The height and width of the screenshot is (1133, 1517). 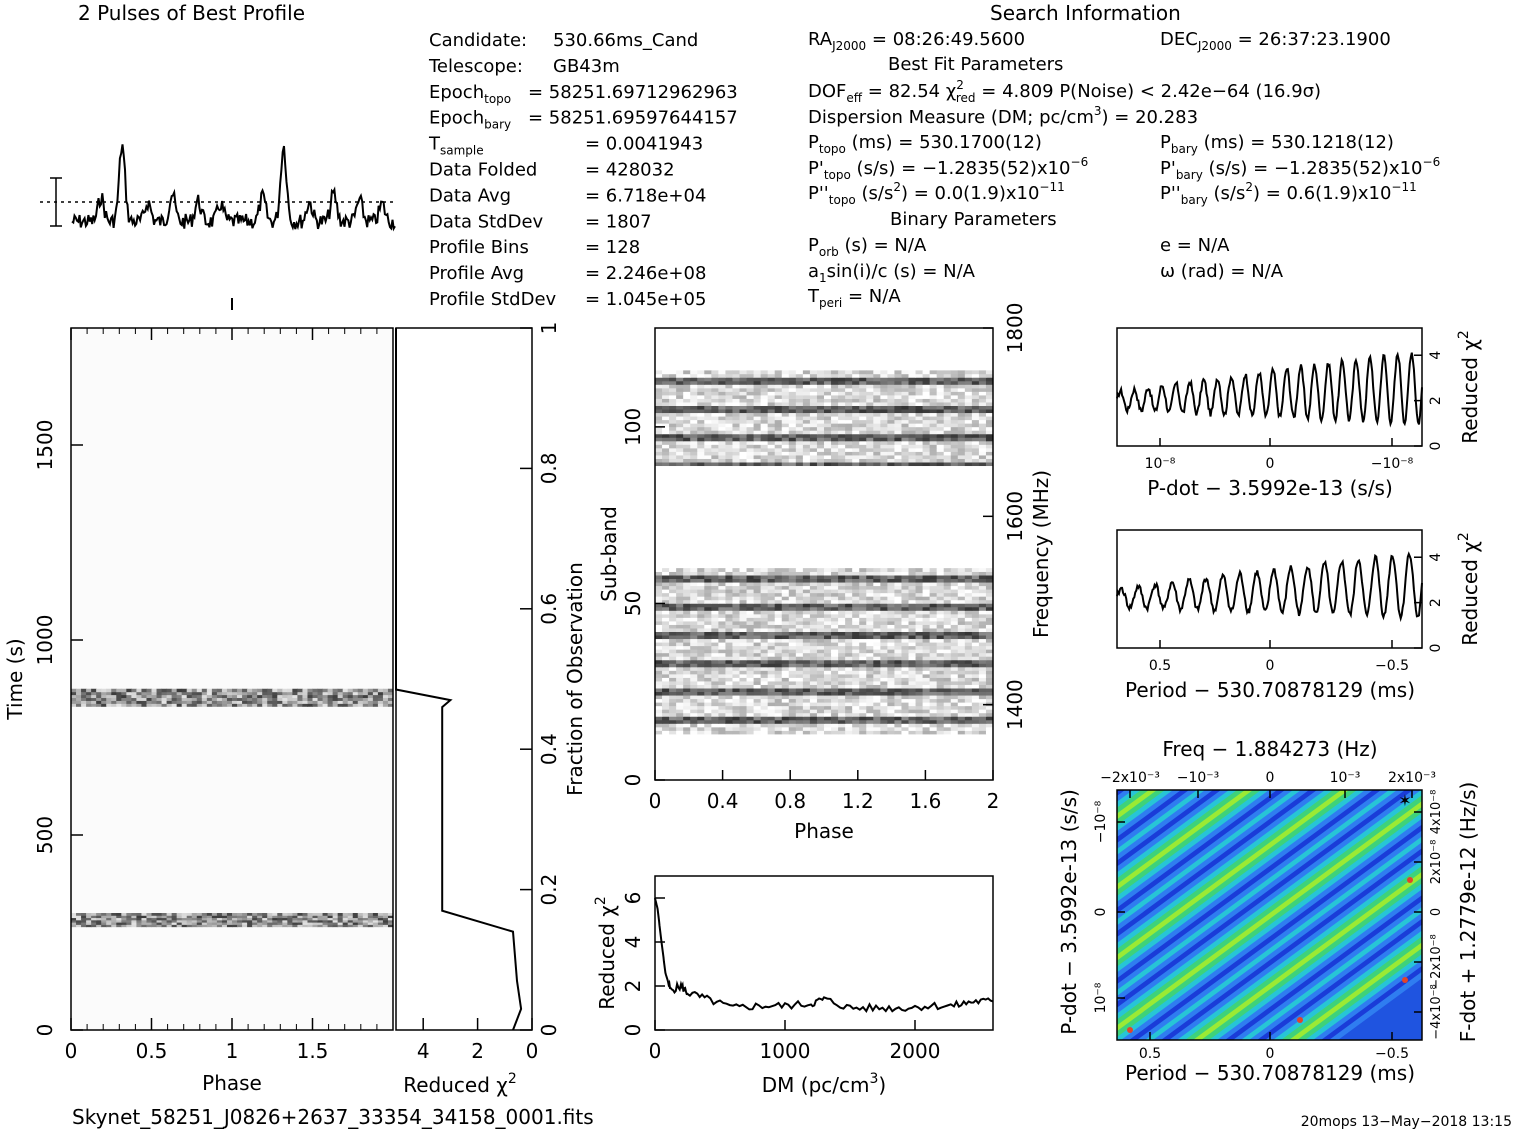 I want to click on time-tick-label: 0, so click(x=45, y=1030).